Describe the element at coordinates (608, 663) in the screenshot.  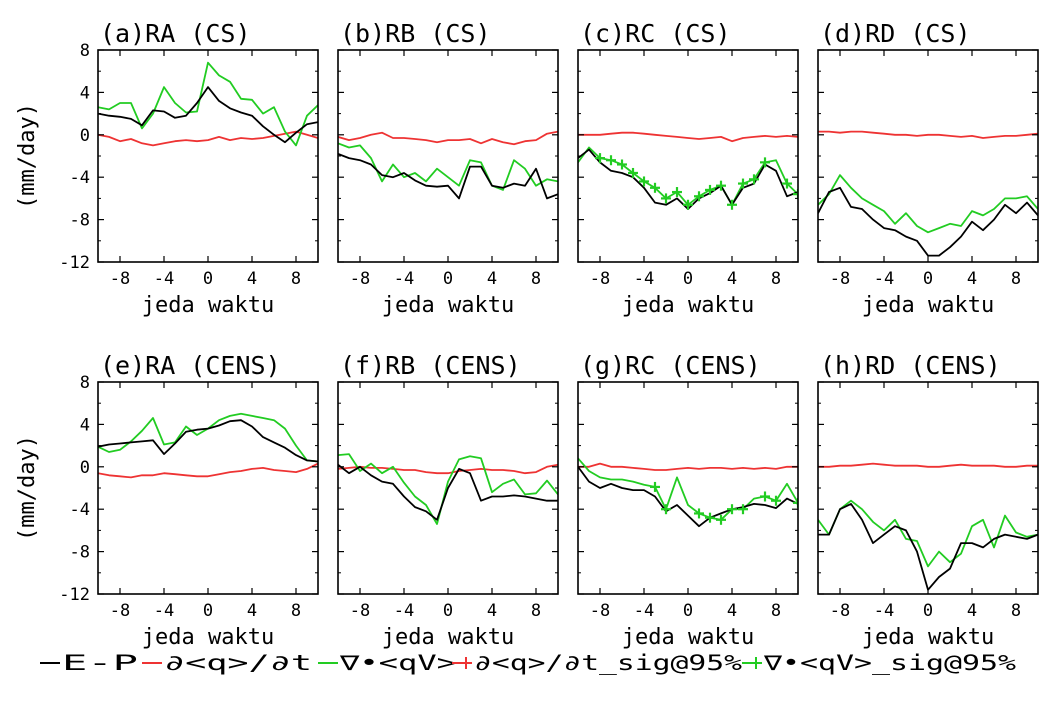
I see `legend-label: ∂<q>/∂t_sig@95%` at that location.